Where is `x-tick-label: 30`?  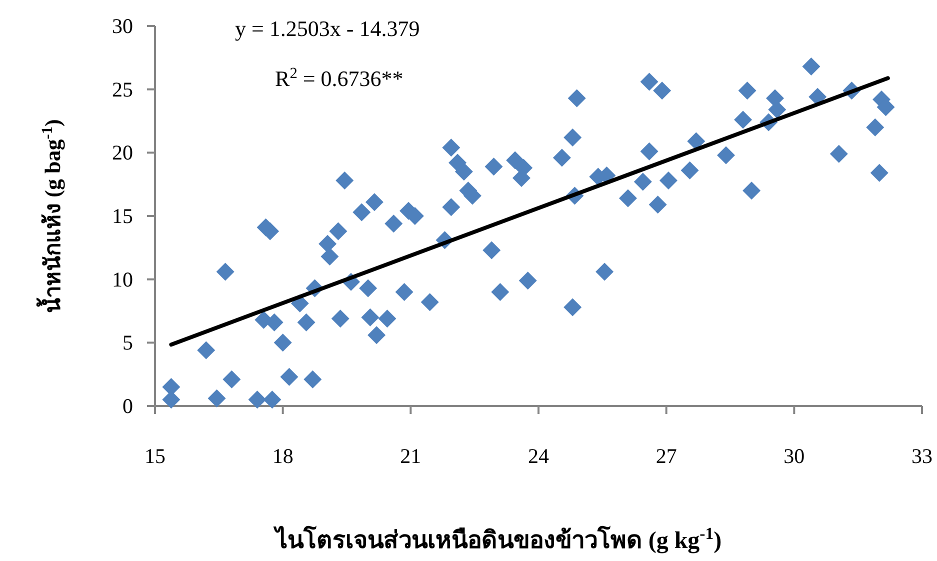 x-tick-label: 30 is located at coordinates (794, 456).